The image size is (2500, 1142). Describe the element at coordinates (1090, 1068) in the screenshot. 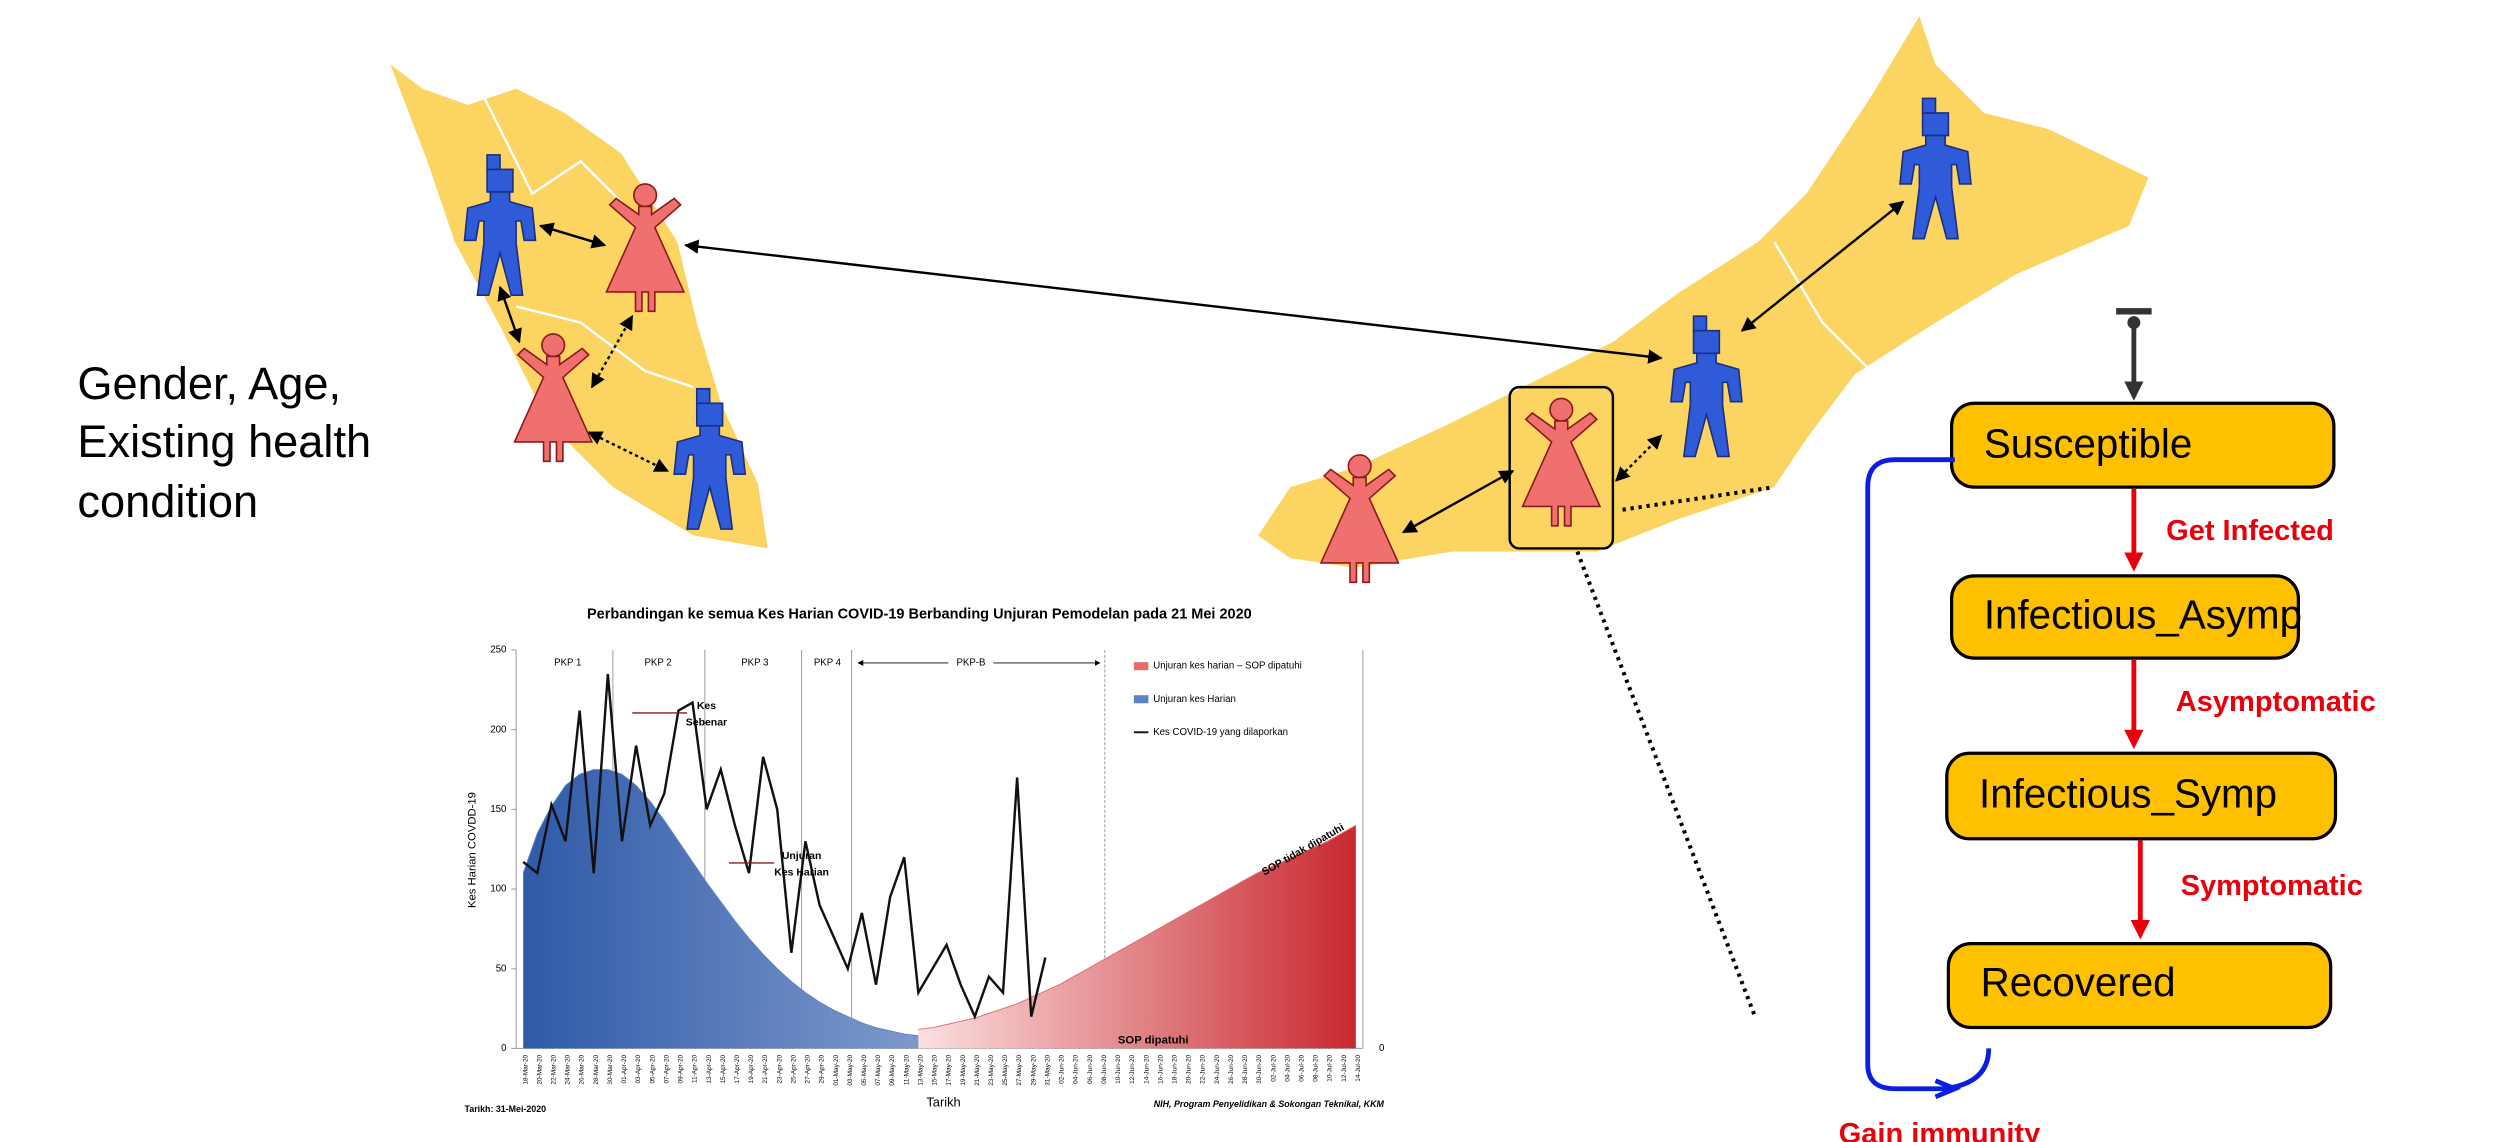

I see `x-tick-label: 06-Jun-20` at that location.